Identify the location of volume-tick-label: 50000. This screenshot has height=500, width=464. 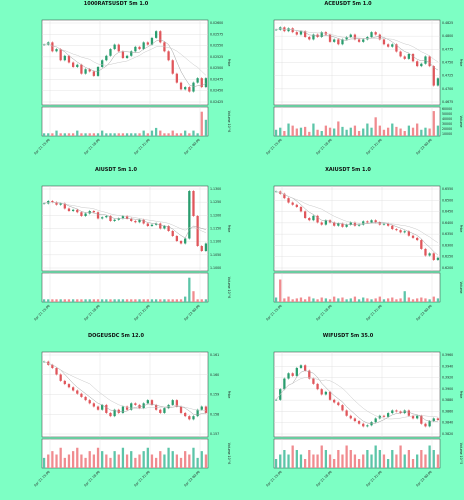
(447, 114).